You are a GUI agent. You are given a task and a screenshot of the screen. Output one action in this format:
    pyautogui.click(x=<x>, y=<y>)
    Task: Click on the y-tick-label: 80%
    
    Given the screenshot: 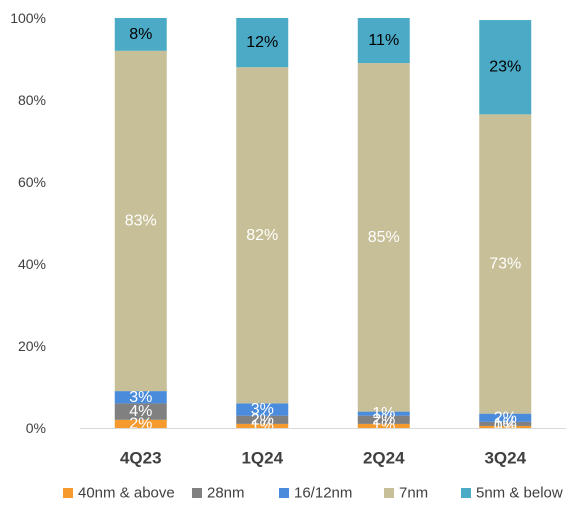 What is the action you would take?
    pyautogui.click(x=32, y=100)
    